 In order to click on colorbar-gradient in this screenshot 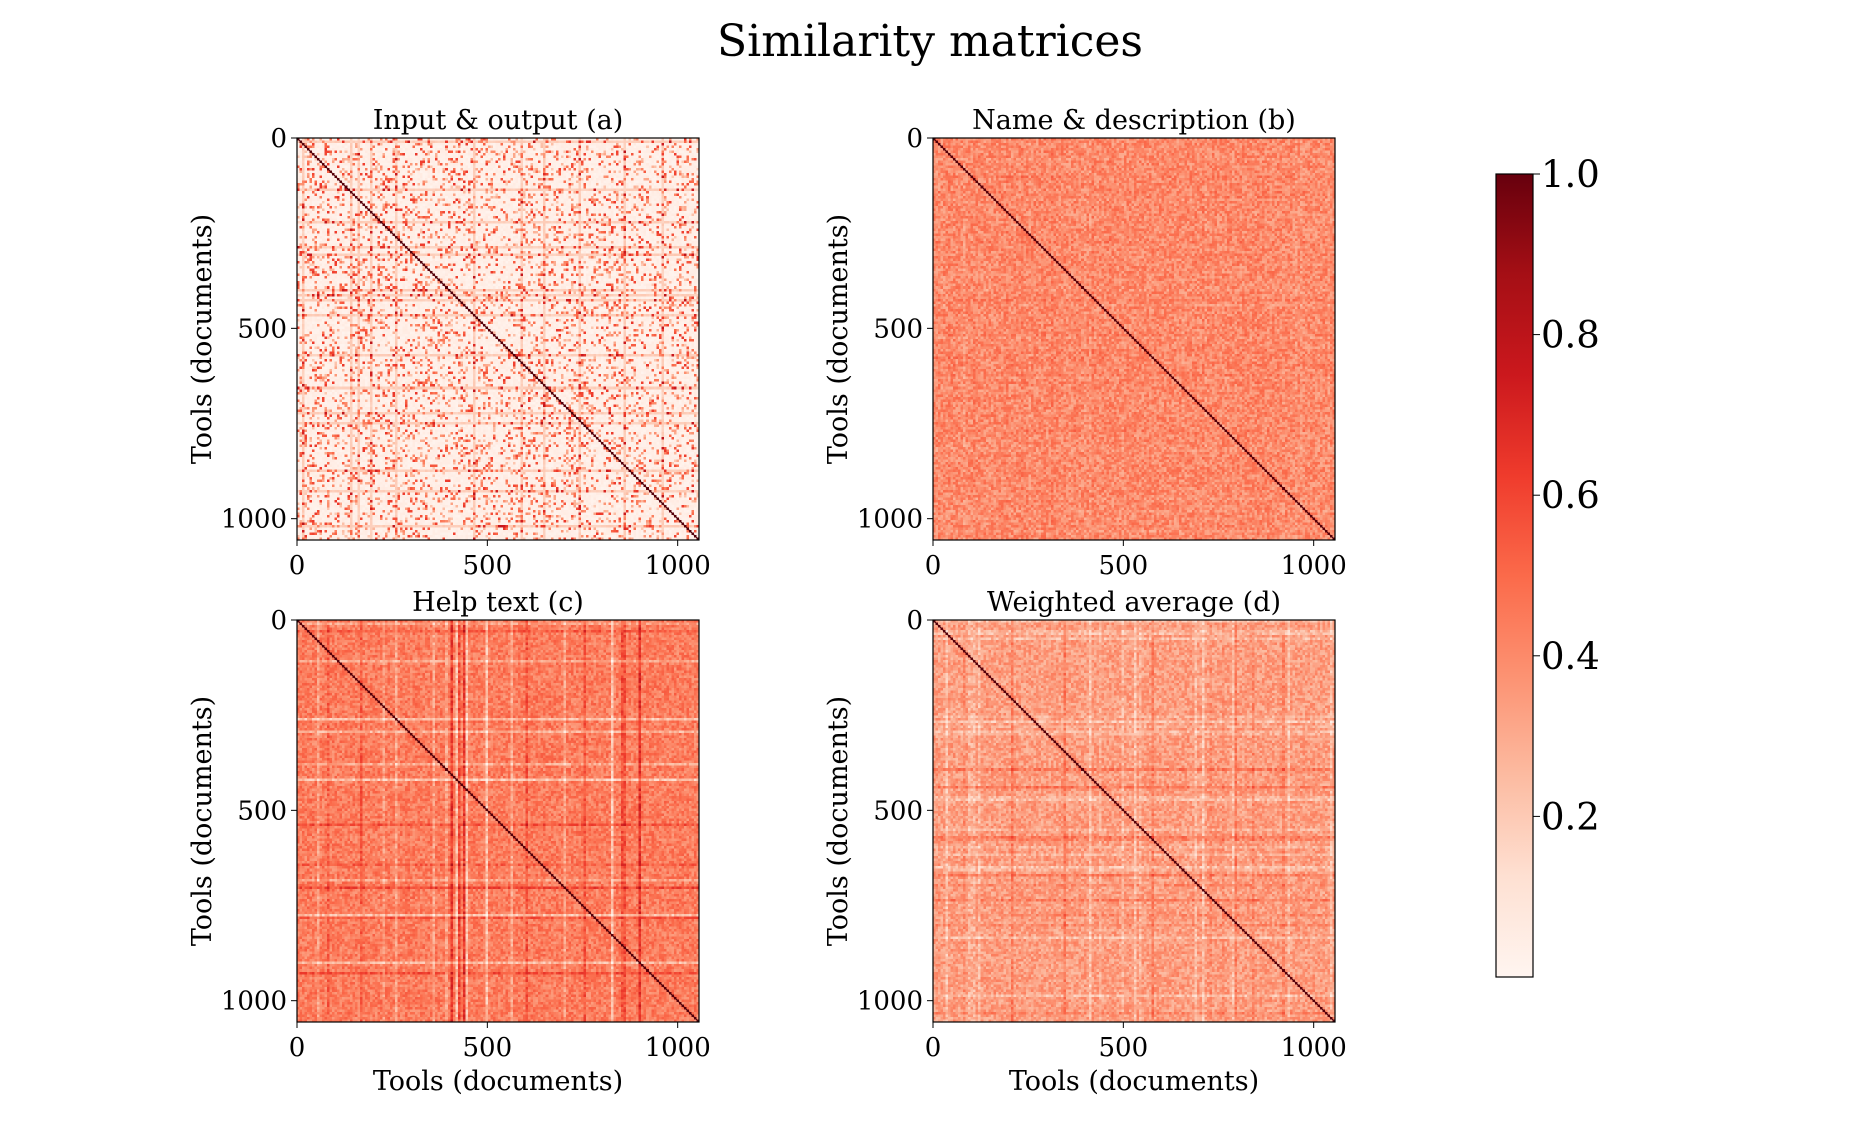, I will do `click(1514, 575)`.